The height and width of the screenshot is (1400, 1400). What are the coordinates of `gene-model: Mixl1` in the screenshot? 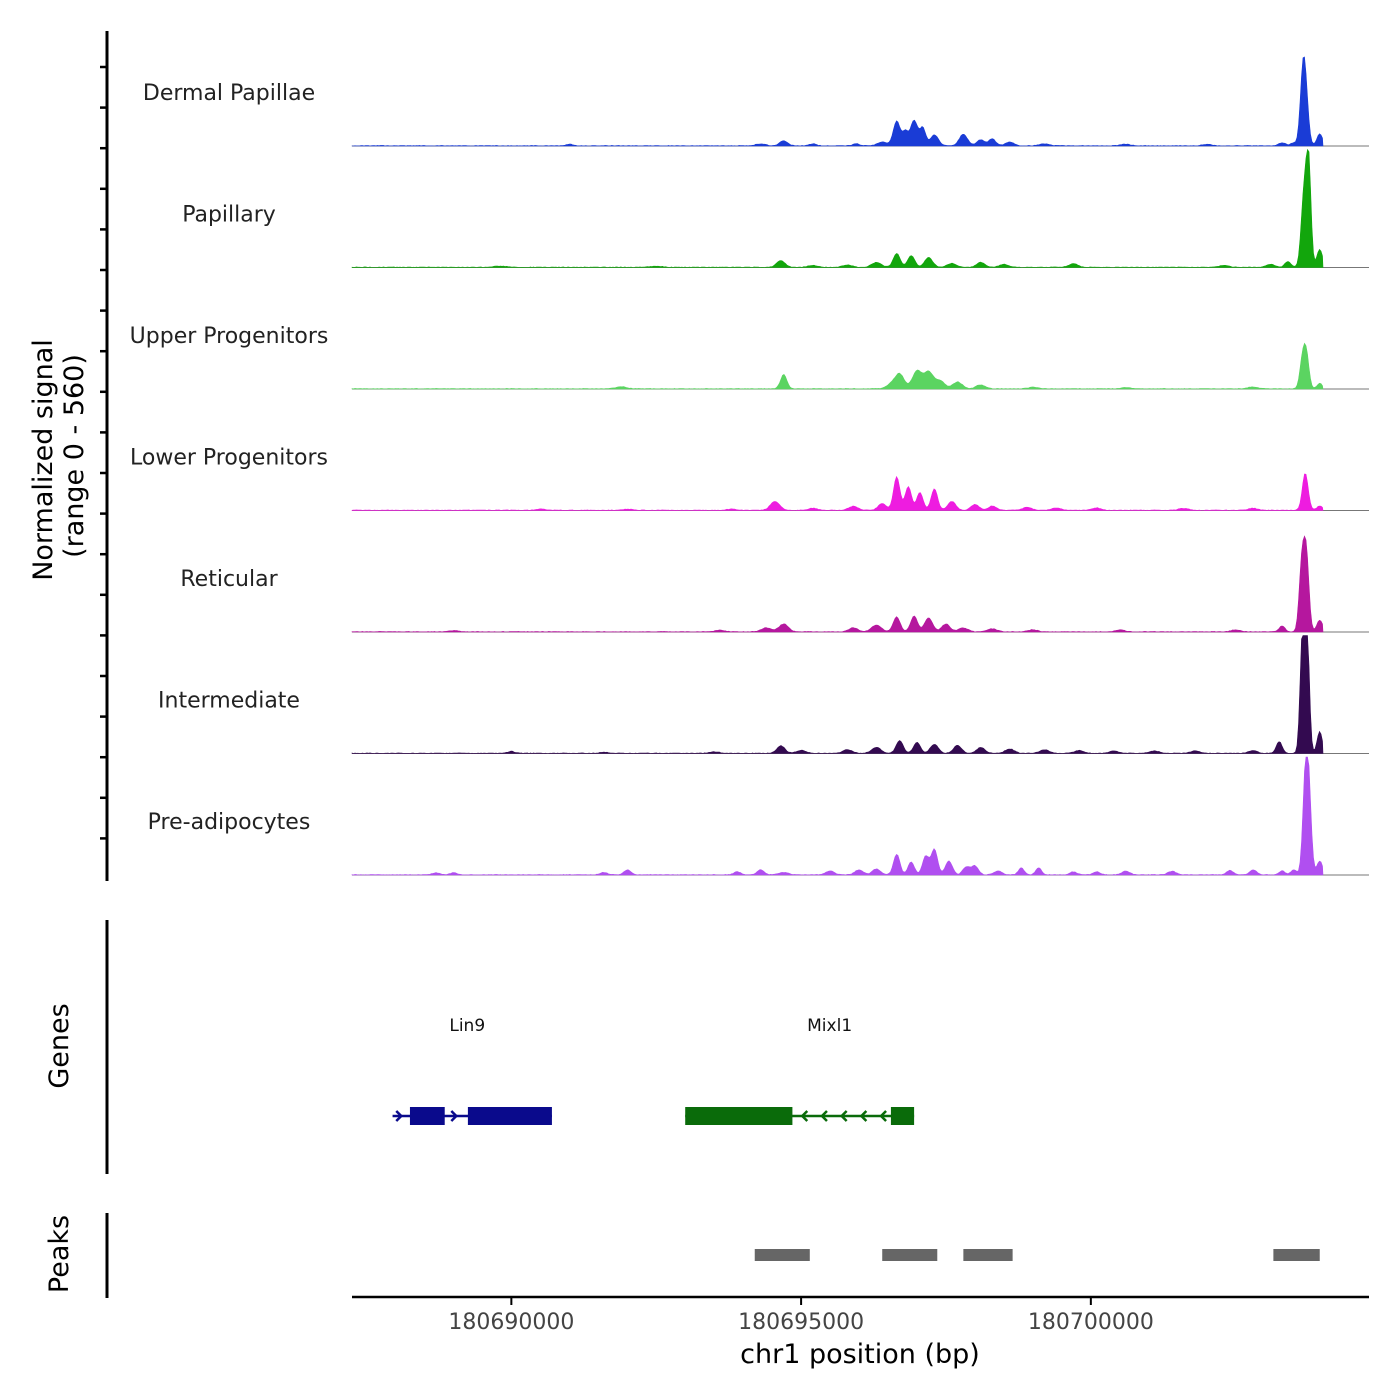 It's located at (800, 1070).